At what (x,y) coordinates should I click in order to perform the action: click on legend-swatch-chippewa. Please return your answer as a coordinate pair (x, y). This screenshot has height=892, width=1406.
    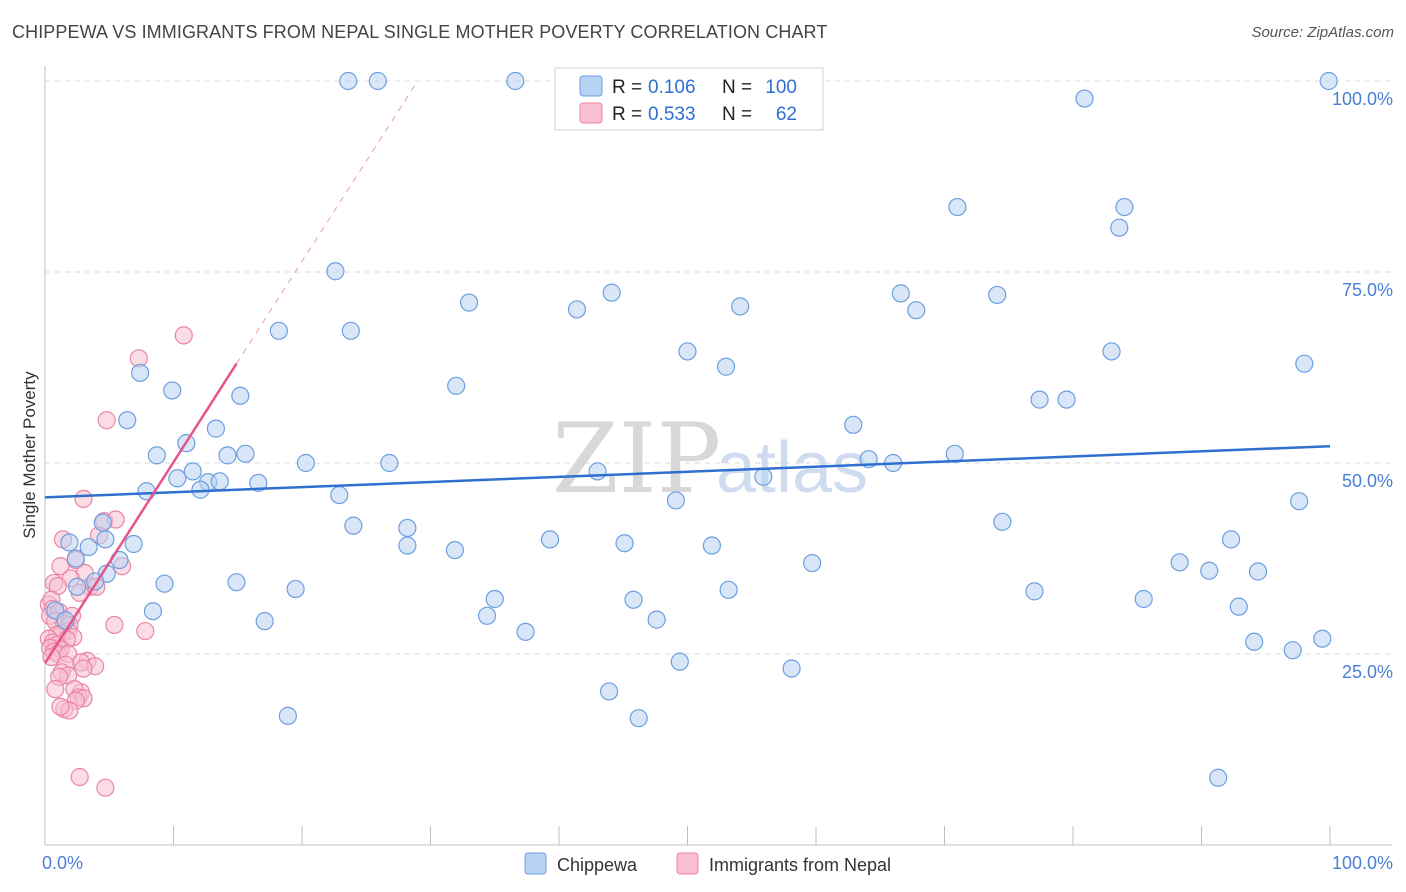
    Looking at the image, I should click on (591, 86).